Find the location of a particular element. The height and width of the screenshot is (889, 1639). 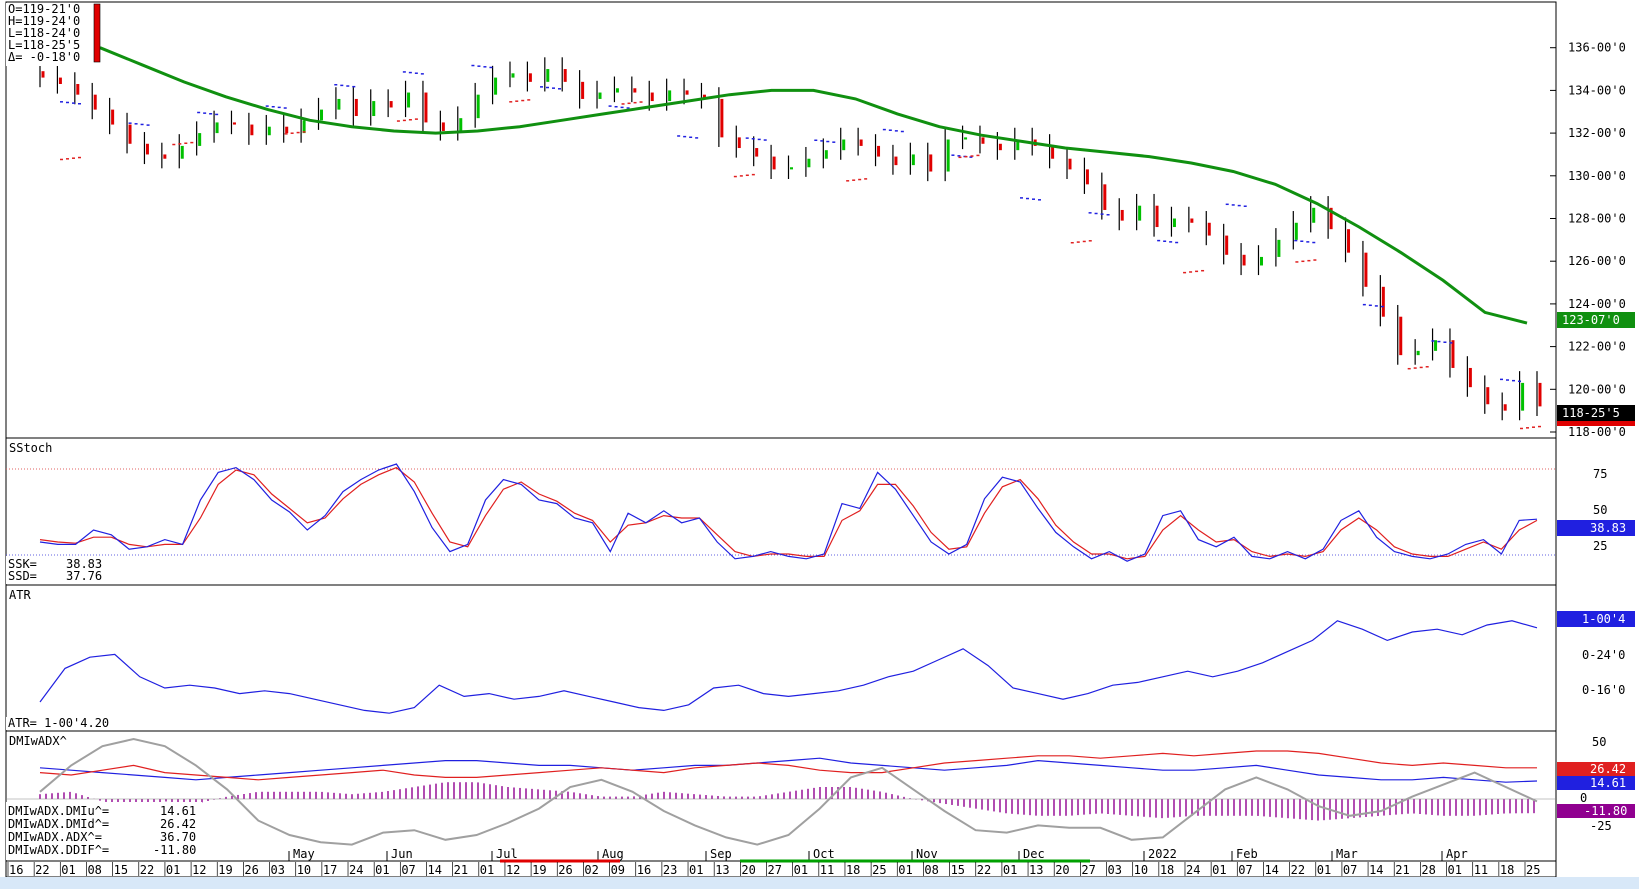

price-tick-label: 122-00'0 is located at coordinates (1597, 347).